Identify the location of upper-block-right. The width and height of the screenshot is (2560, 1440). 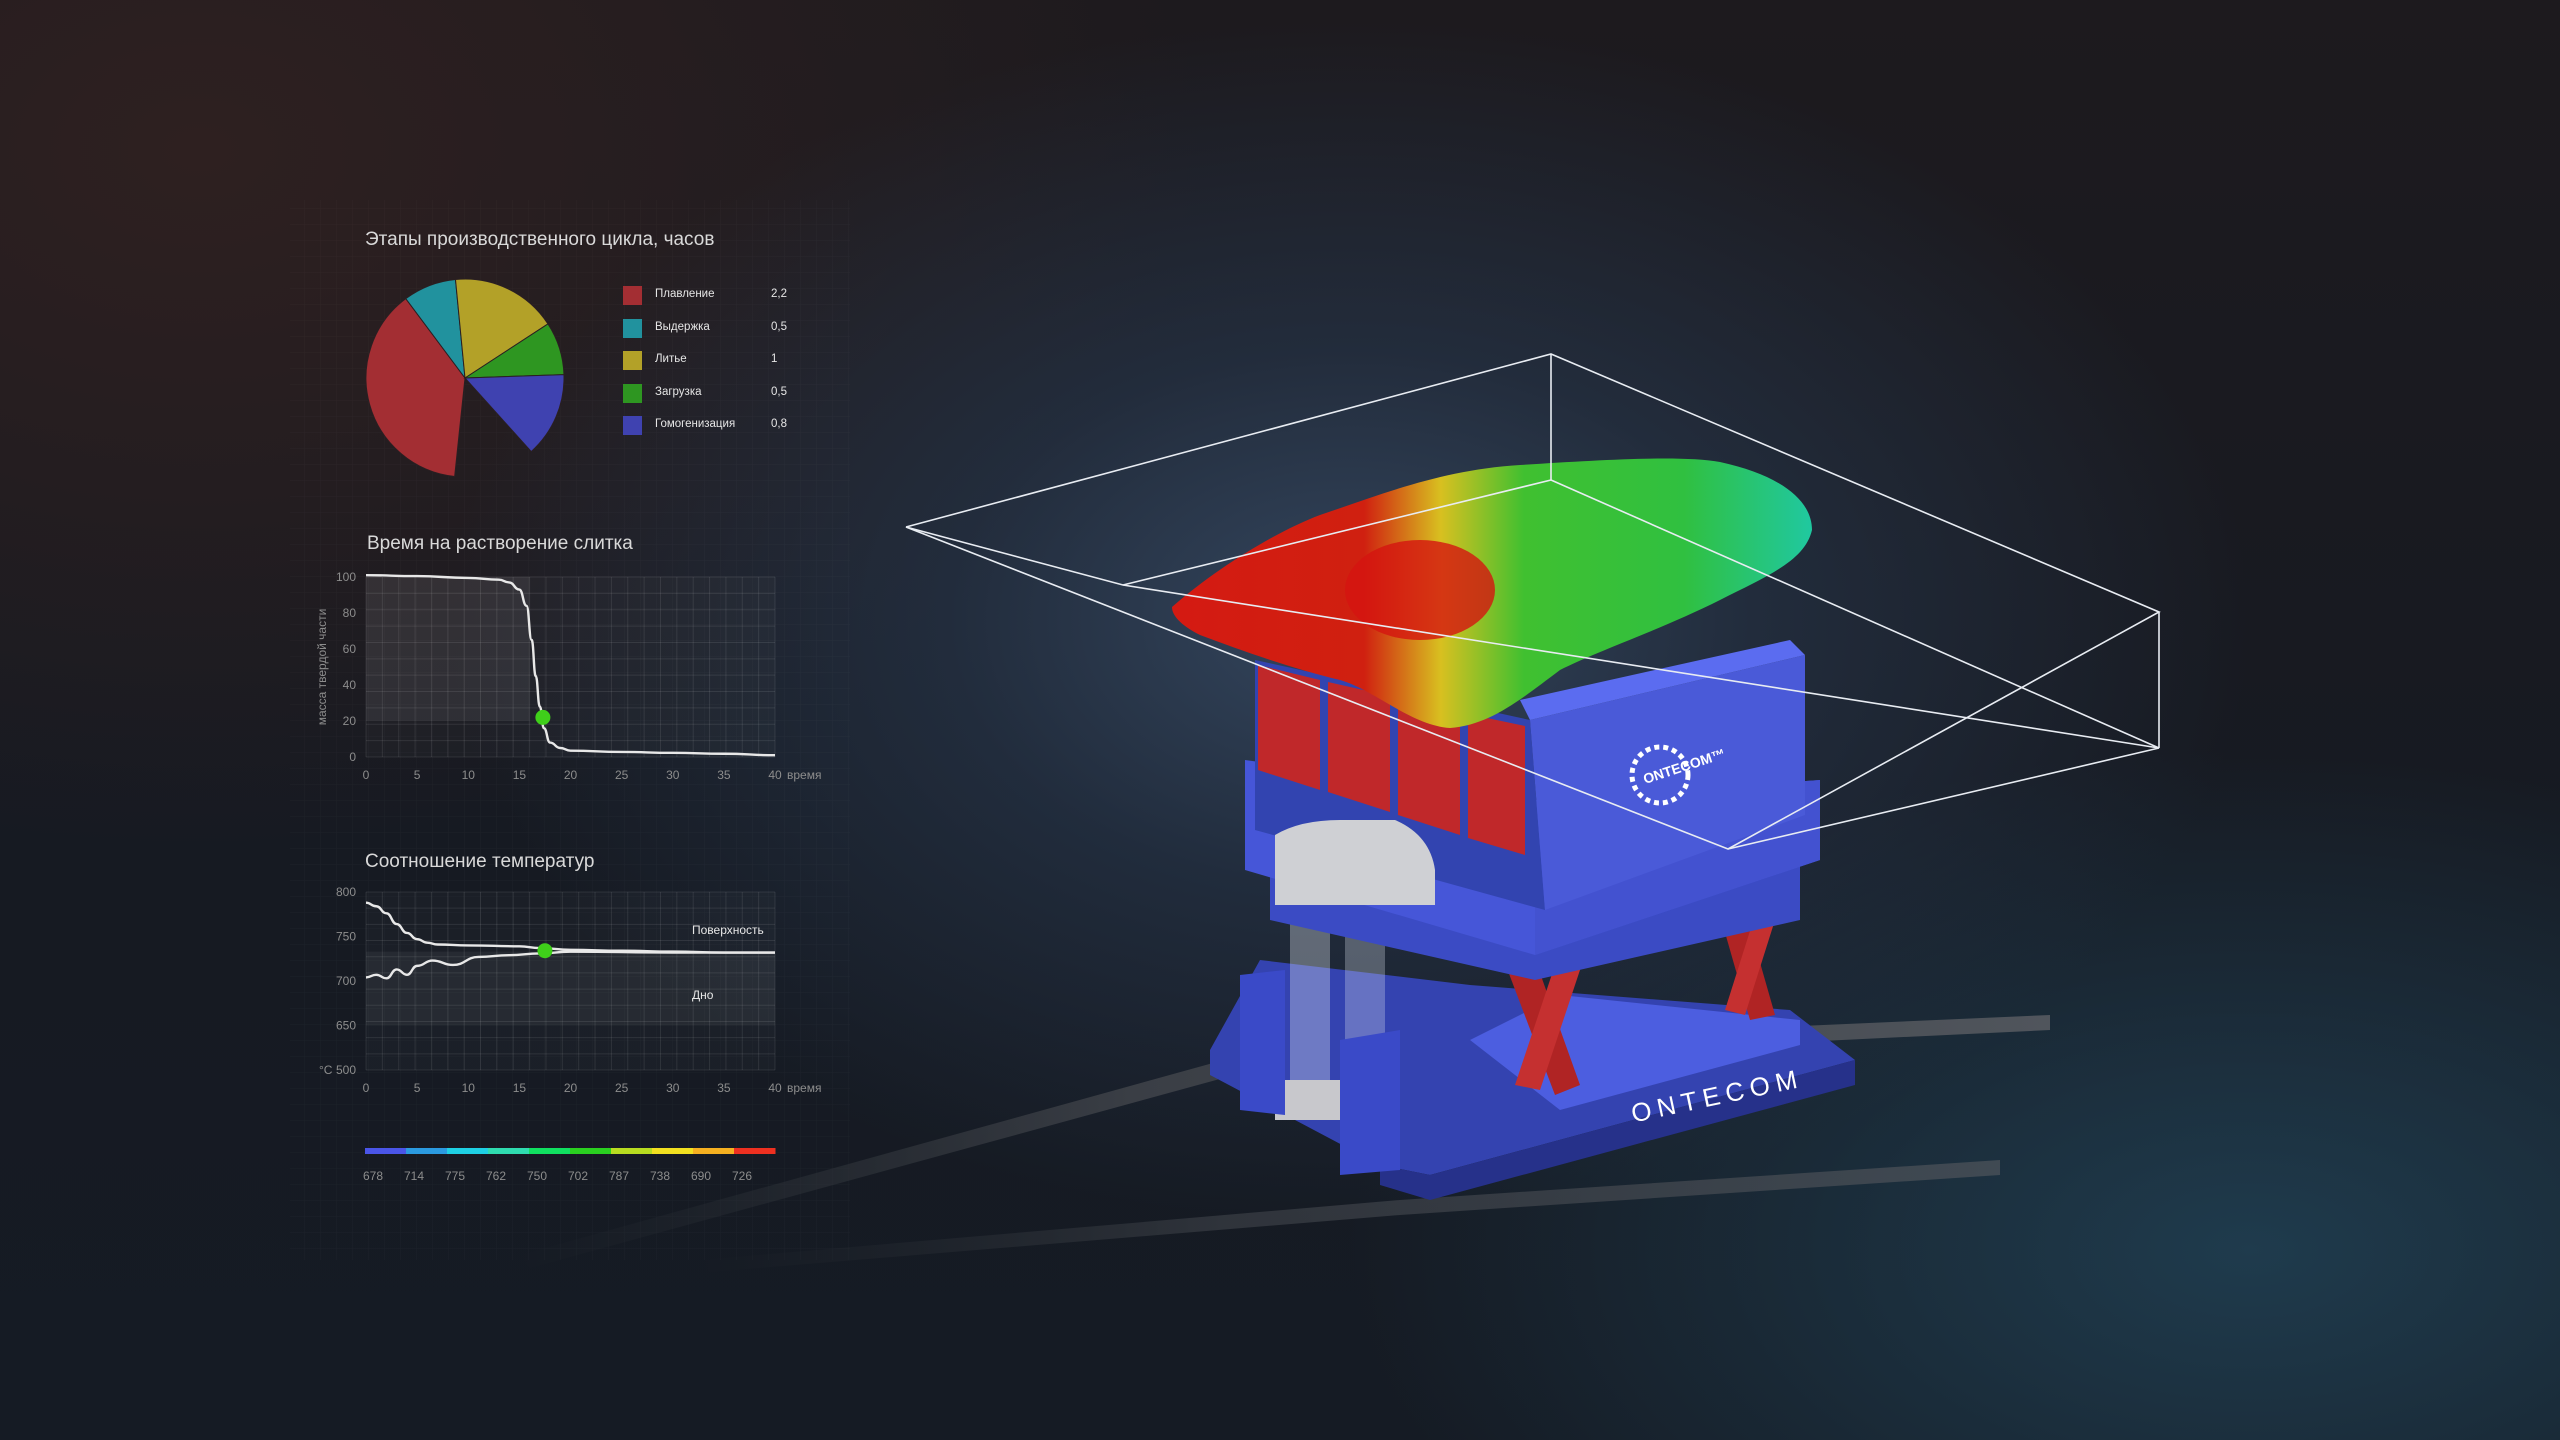
(1667, 782).